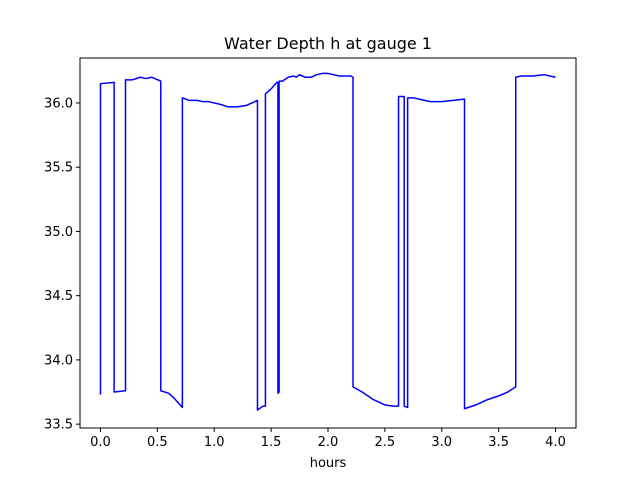 Image resolution: width=640 pixels, height=480 pixels. I want to click on x-tick-label: 3.0, so click(441, 442).